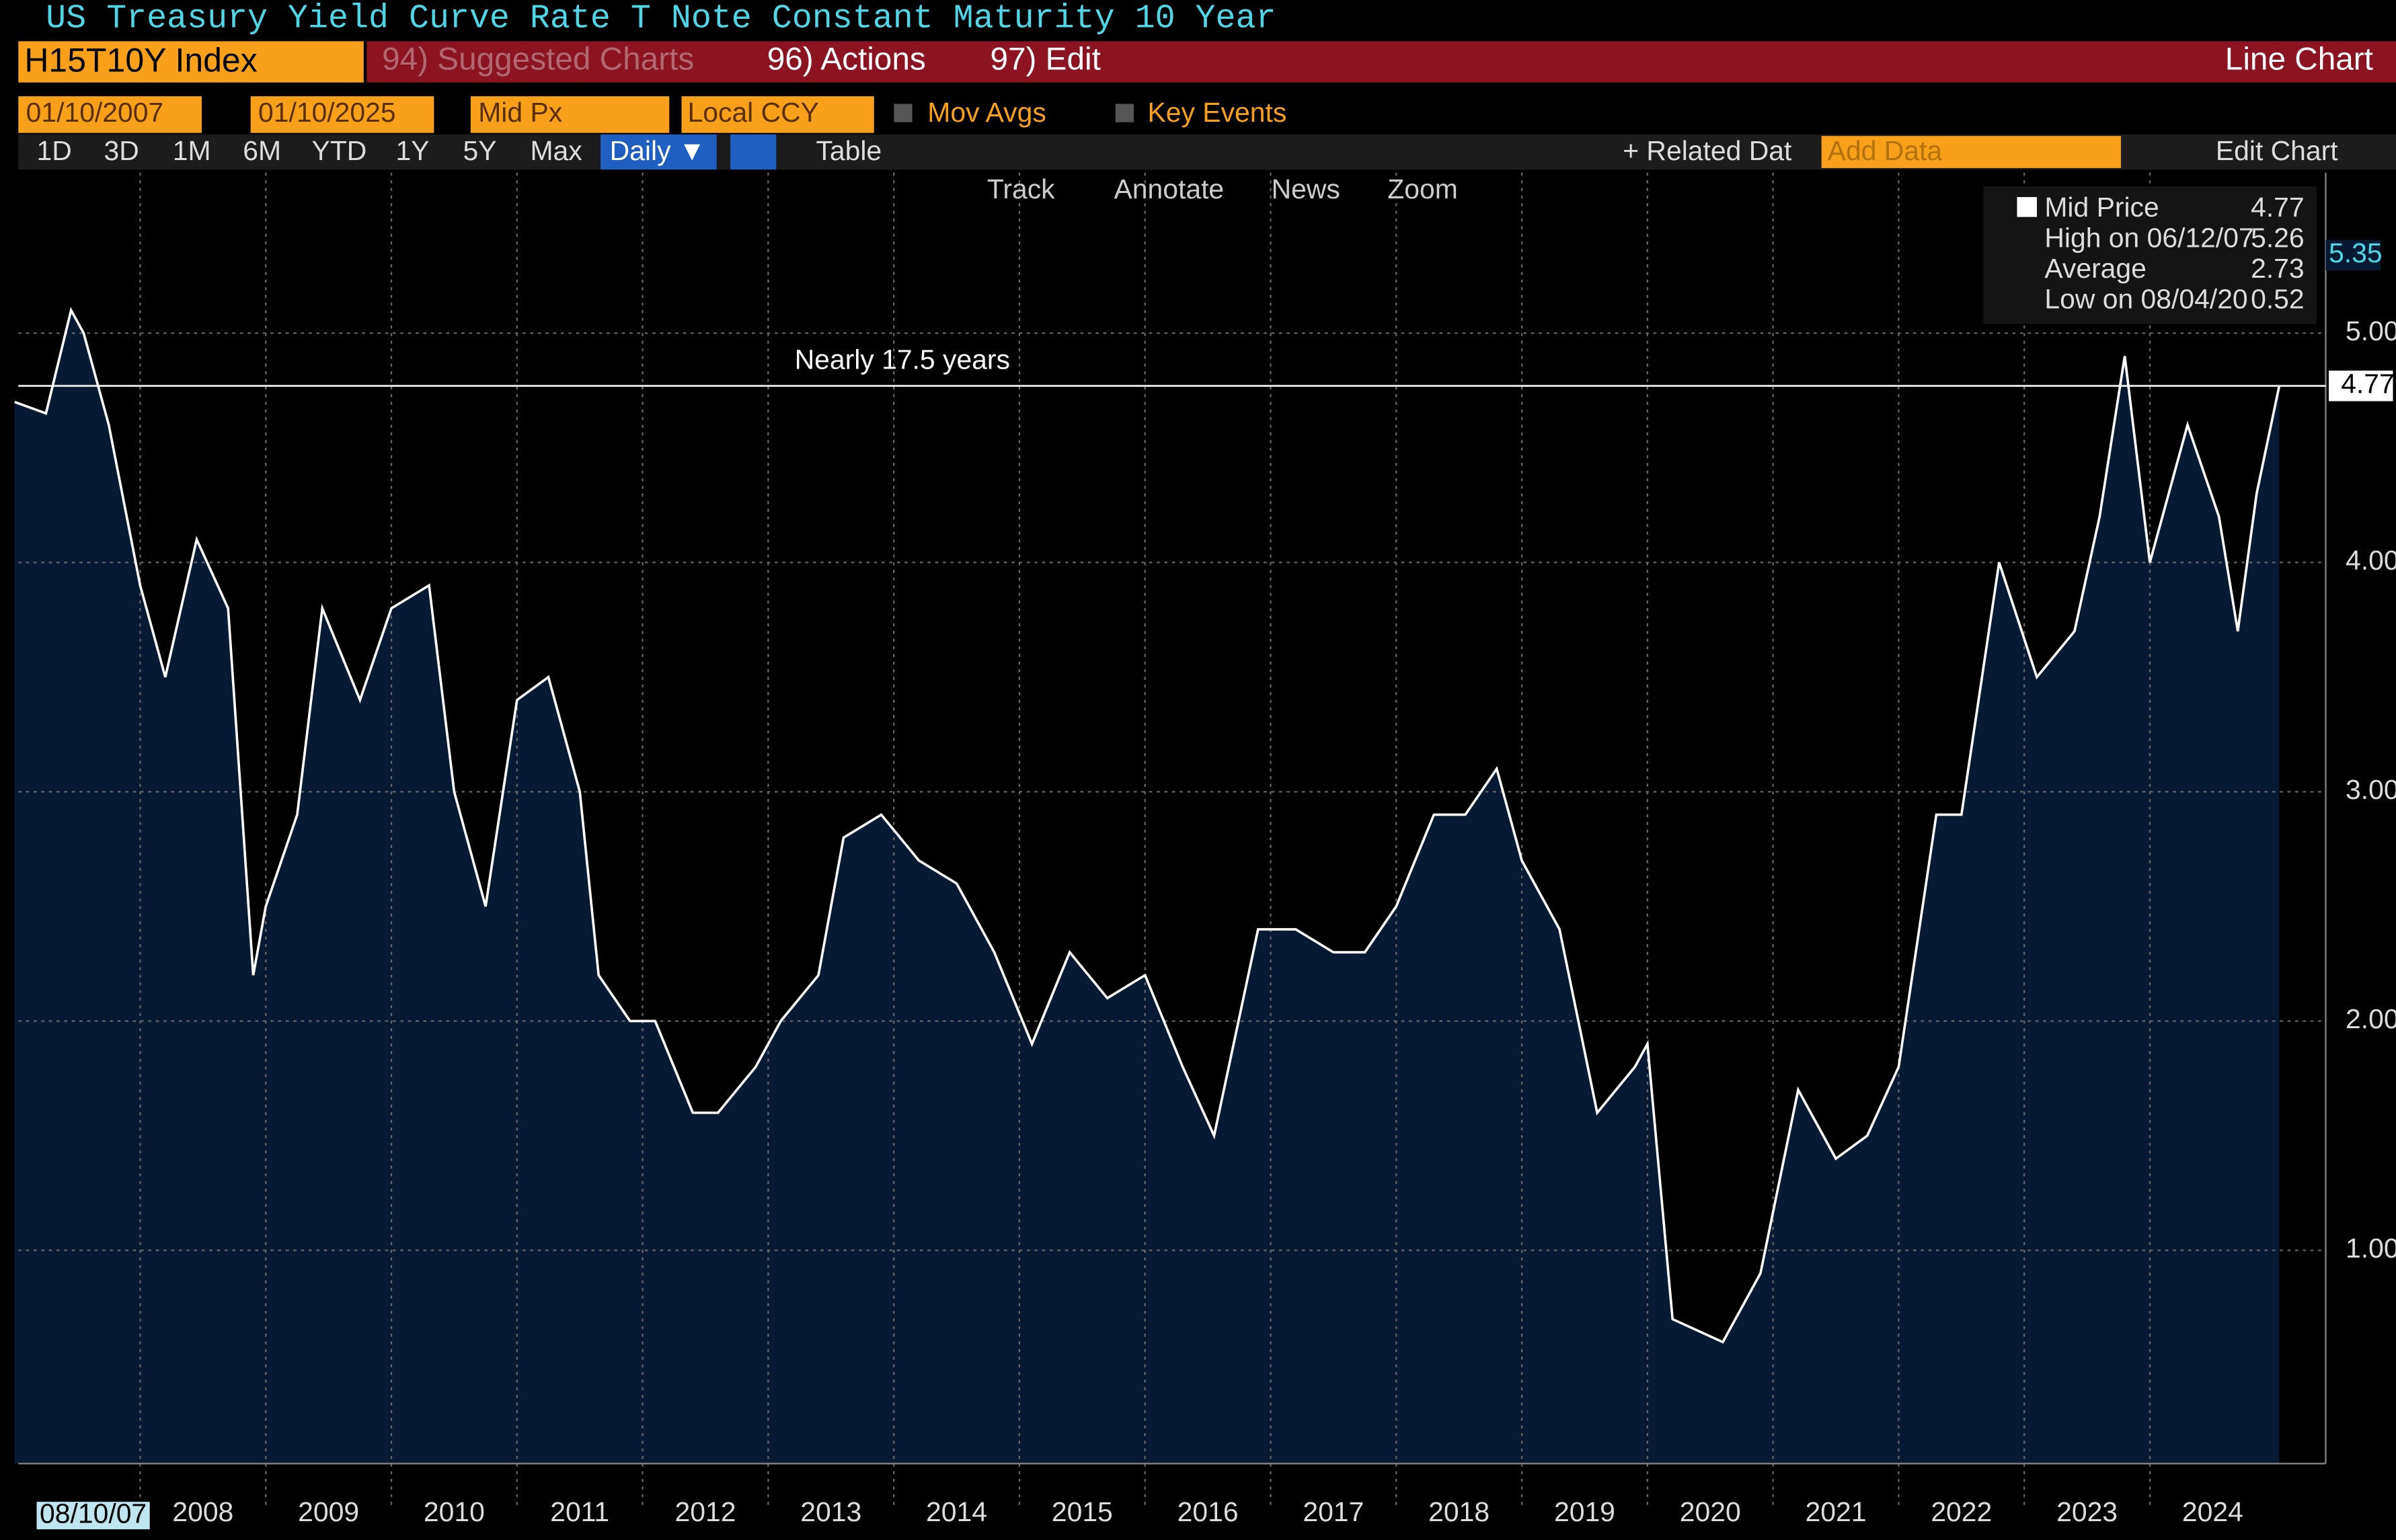 The height and width of the screenshot is (1540, 2396). Describe the element at coordinates (480, 150) in the screenshot. I see `period-button: 5Y` at that location.